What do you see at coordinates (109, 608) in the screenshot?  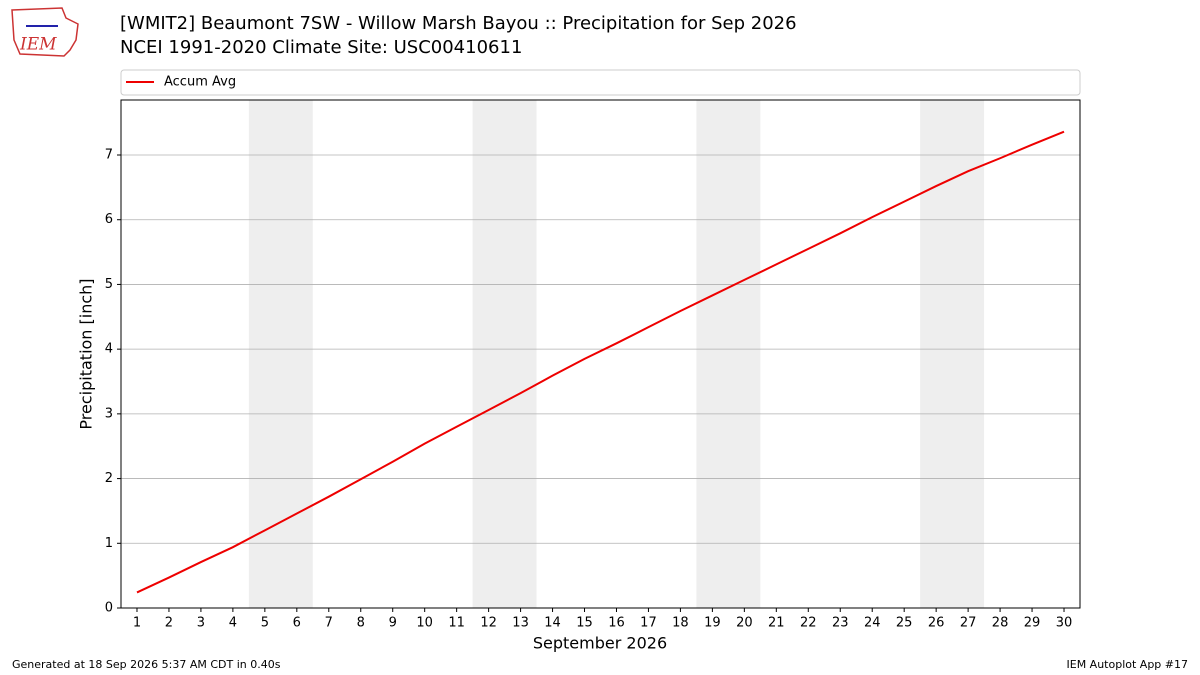 I see `y-tick-label: 0` at bounding box center [109, 608].